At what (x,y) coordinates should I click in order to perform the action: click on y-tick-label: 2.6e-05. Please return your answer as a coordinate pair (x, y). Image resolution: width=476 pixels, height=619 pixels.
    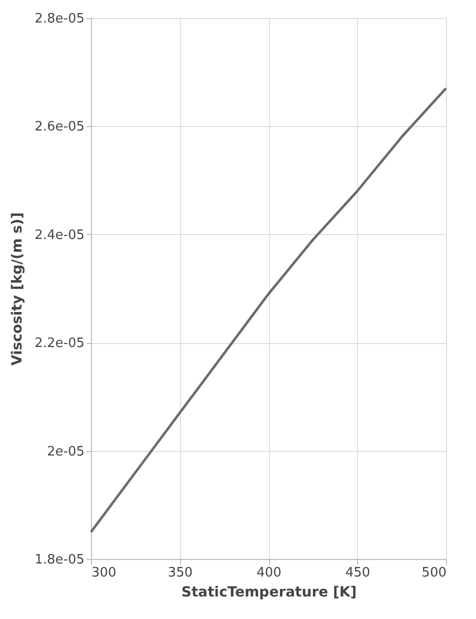
    Looking at the image, I should click on (59, 127).